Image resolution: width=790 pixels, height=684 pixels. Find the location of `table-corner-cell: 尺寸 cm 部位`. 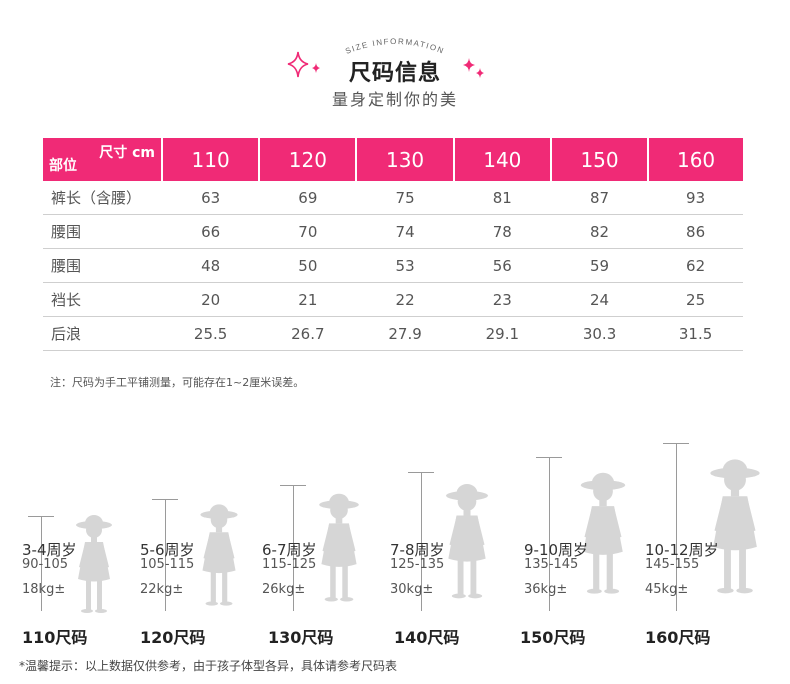

table-corner-cell: 尺寸 cm 部位 is located at coordinates (103, 159).